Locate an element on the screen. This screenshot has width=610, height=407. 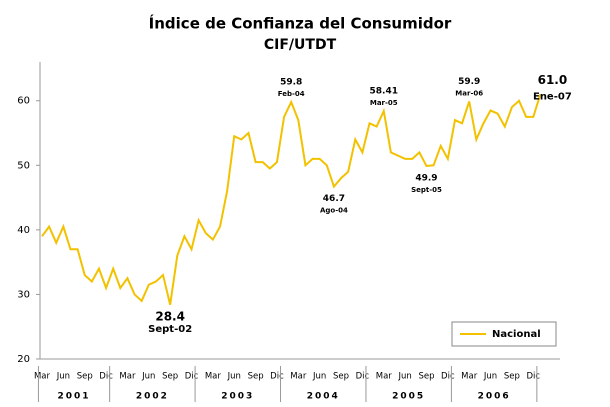
y-tick-label: 40 is located at coordinates (23, 230).